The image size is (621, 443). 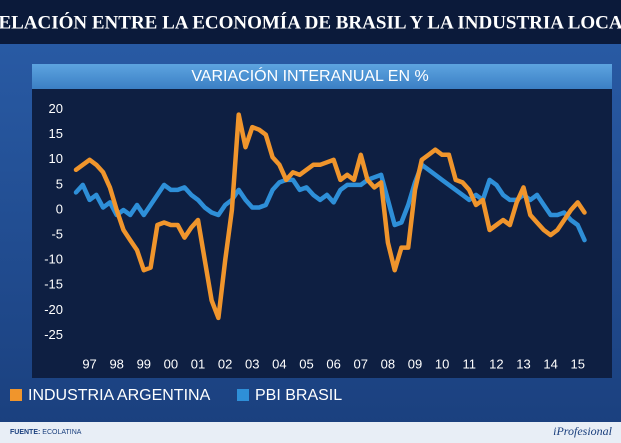 I want to click on x-tick-label: 98, so click(x=116, y=363).